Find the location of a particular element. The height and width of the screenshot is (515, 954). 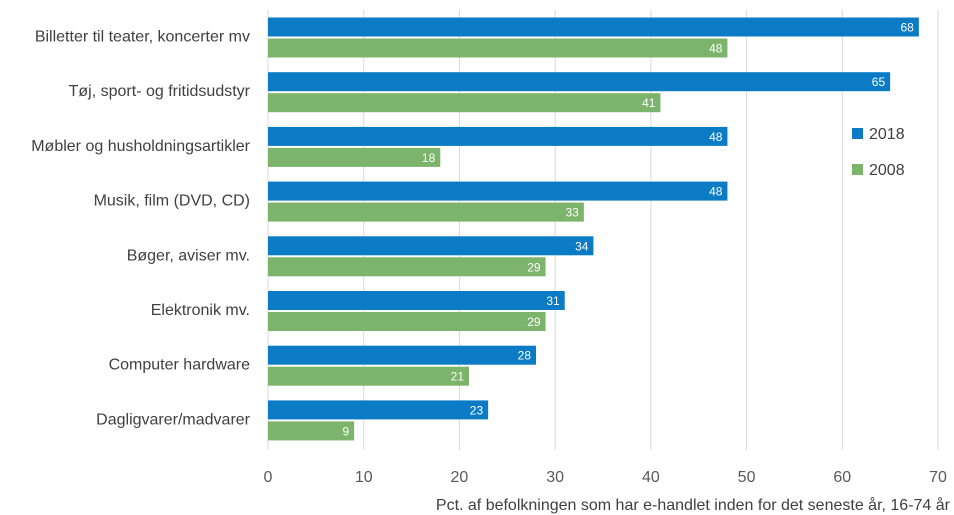

x-tick-label: 10 is located at coordinates (364, 477).